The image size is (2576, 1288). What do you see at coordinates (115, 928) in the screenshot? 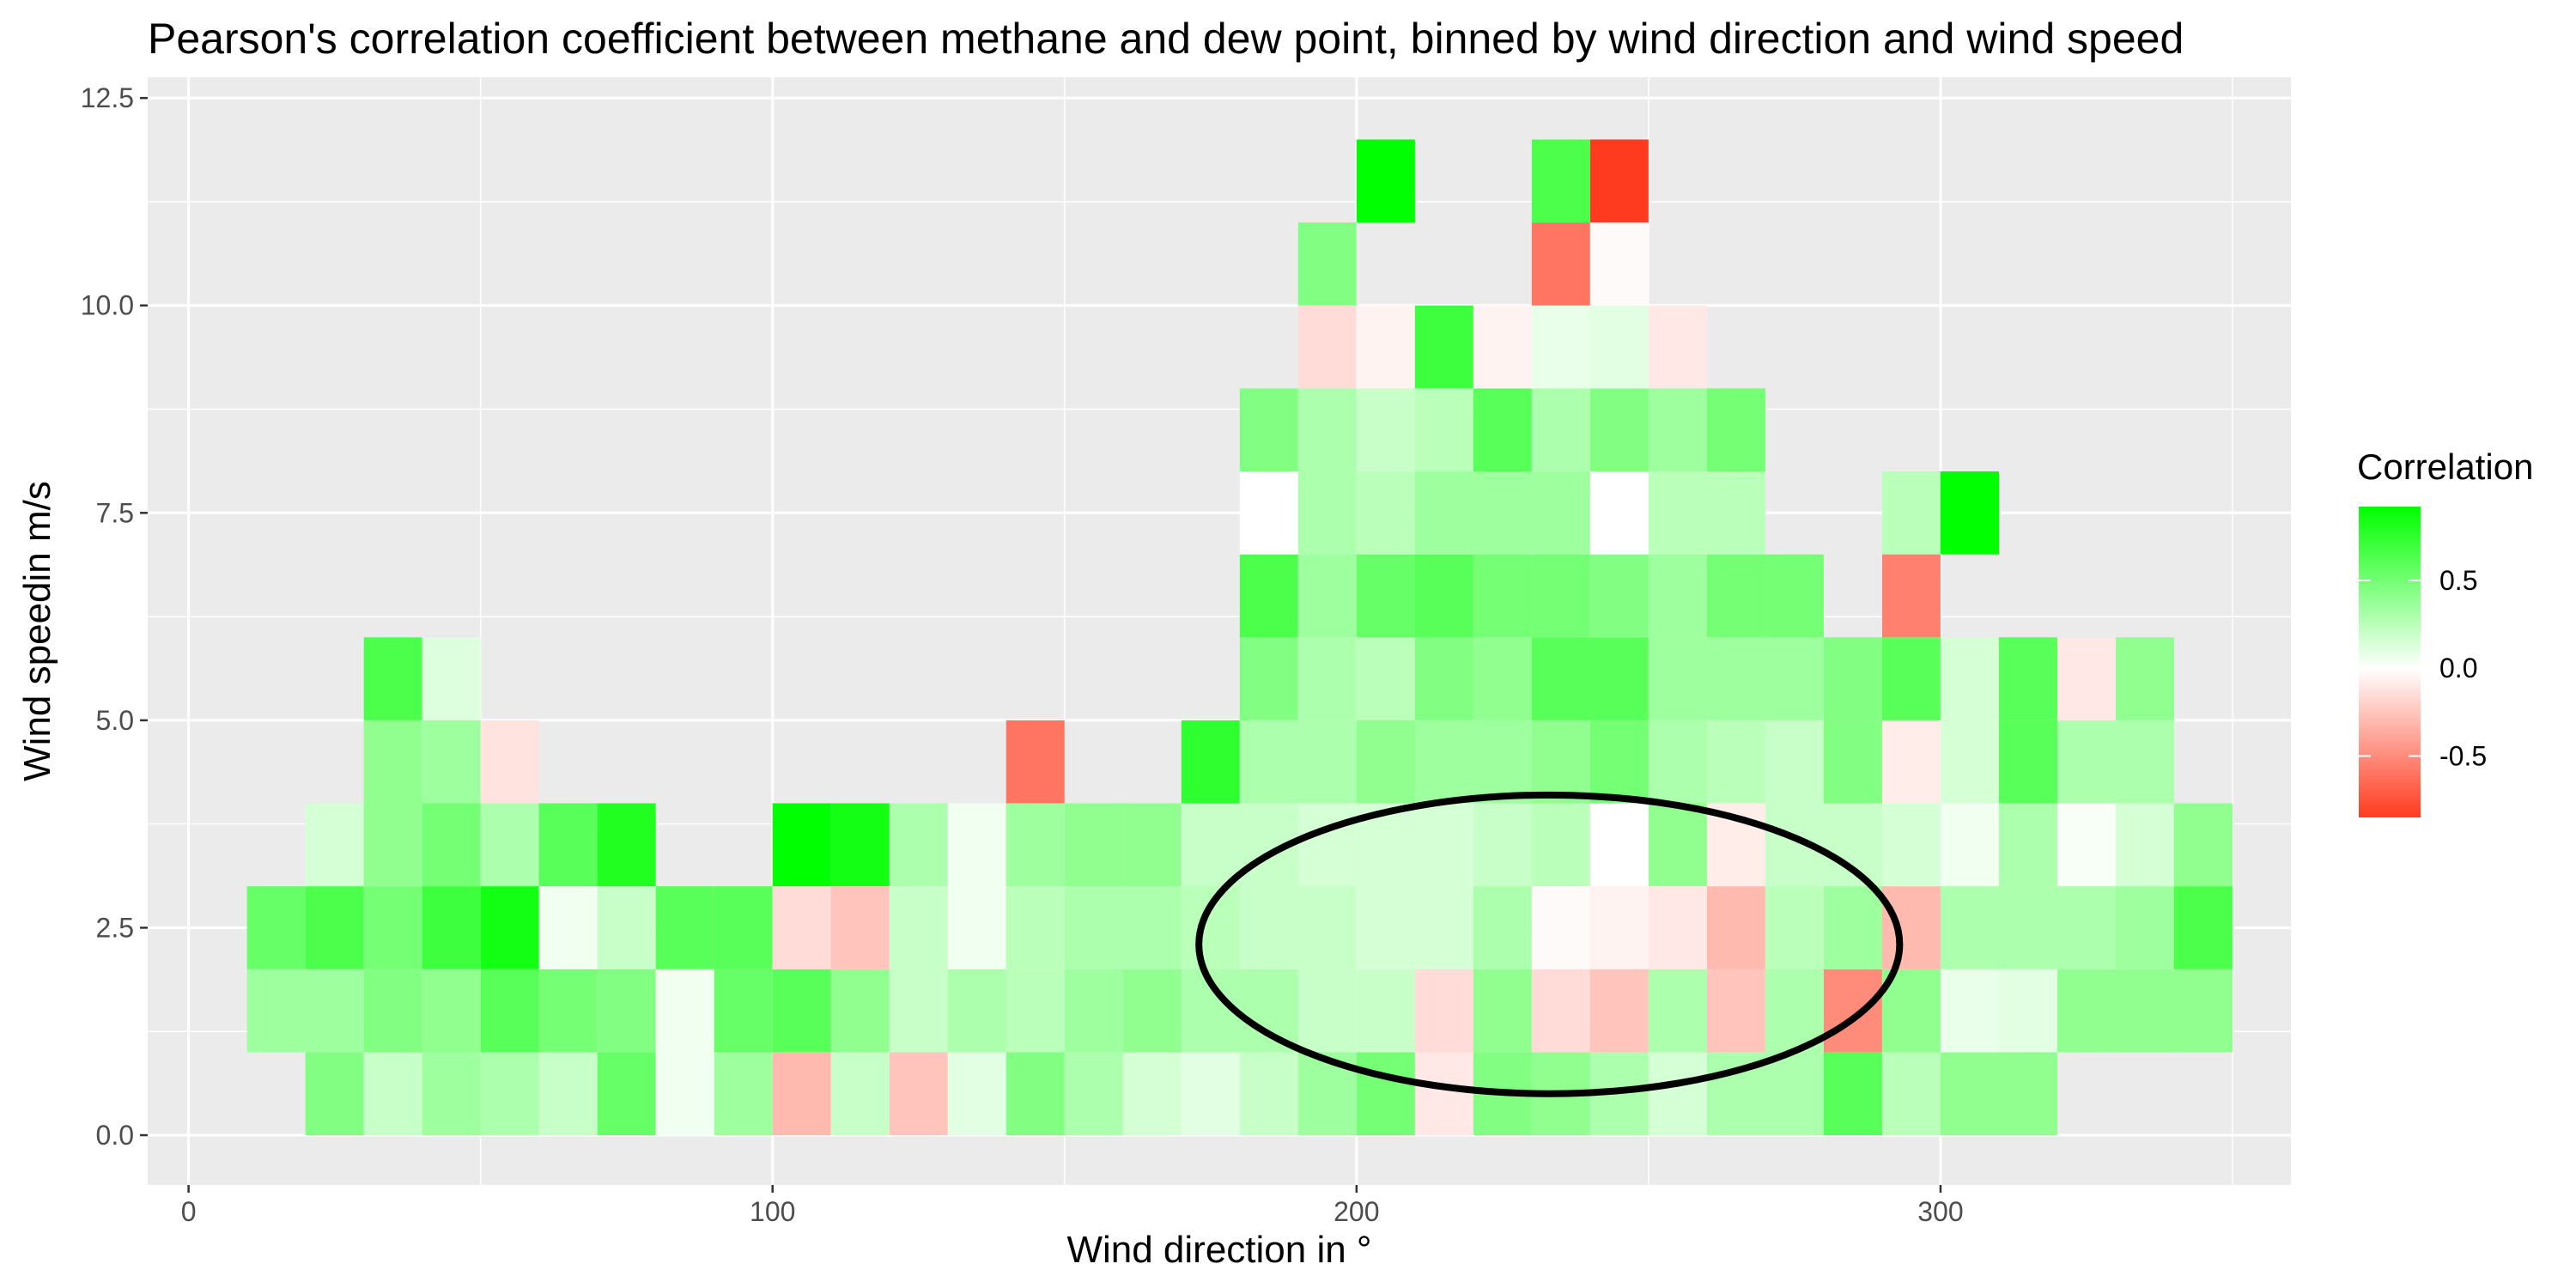
I see `y-tick-label: 2.5` at bounding box center [115, 928].